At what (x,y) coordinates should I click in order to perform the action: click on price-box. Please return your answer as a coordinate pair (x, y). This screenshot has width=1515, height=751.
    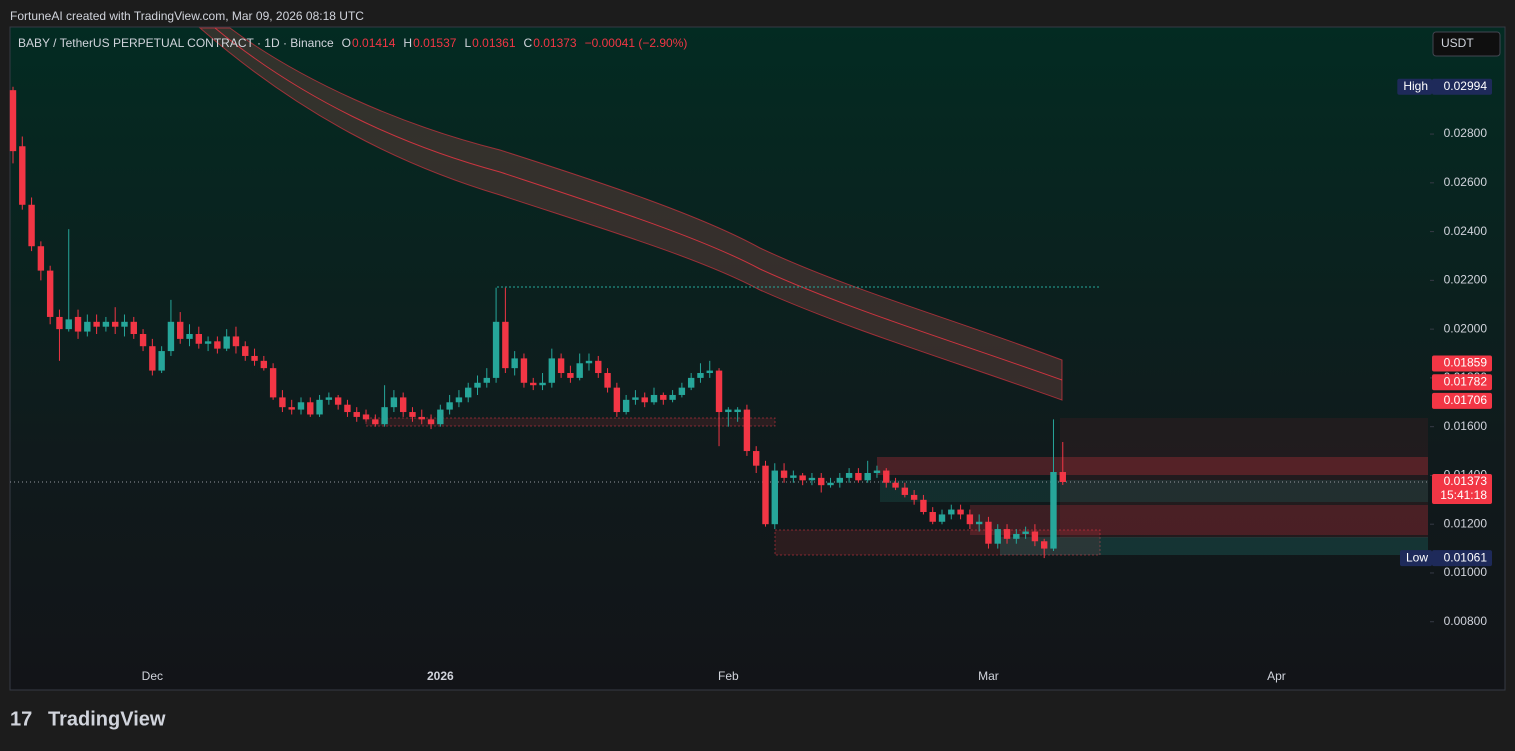
    Looking at the image, I should click on (1462, 489).